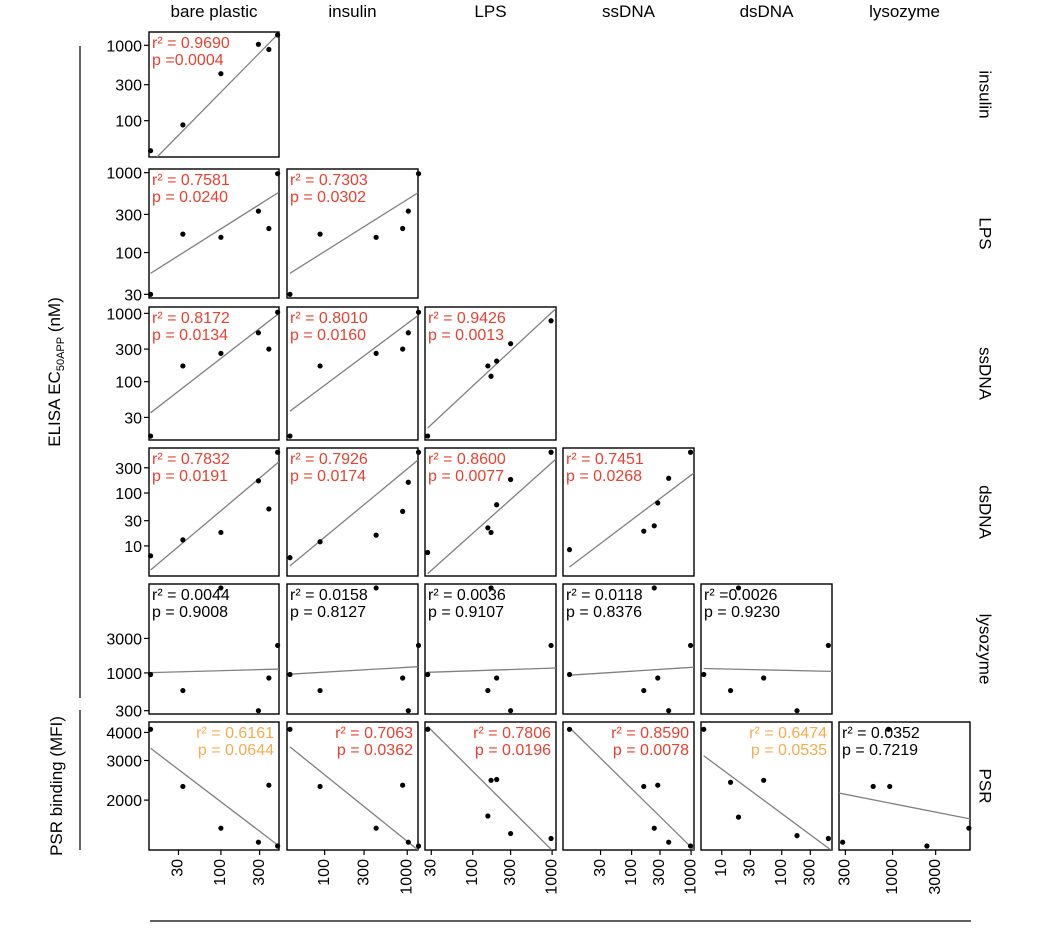  I want to click on p-value-label: p = 0.0644, so click(236, 750).